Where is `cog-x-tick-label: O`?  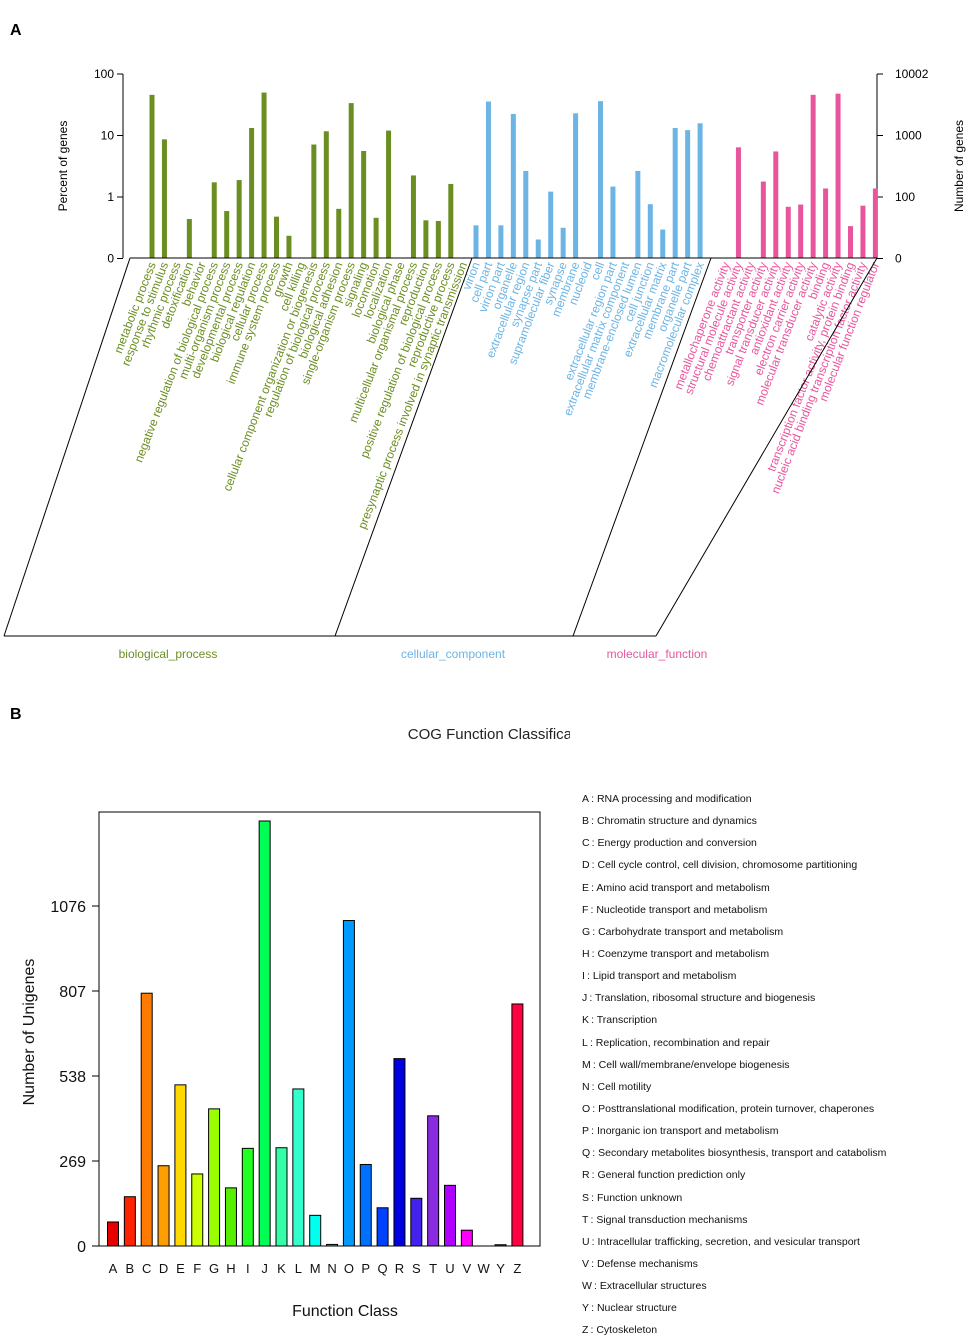 cog-x-tick-label: O is located at coordinates (349, 1268).